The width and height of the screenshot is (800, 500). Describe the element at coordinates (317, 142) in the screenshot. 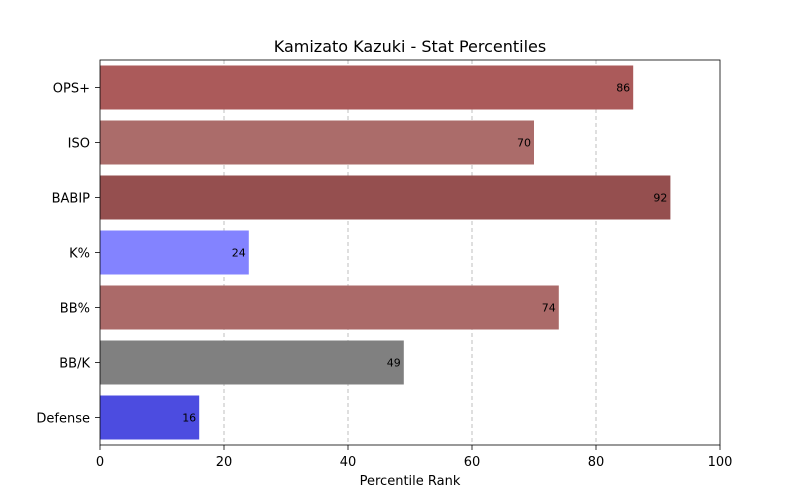

I see `bar-iso` at that location.